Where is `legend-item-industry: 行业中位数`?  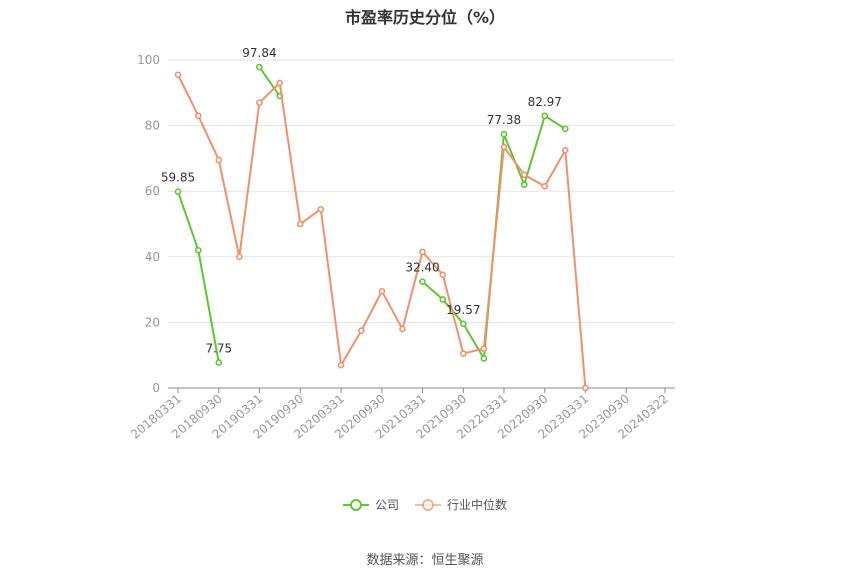 legend-item-industry: 行业中位数 is located at coordinates (461, 504).